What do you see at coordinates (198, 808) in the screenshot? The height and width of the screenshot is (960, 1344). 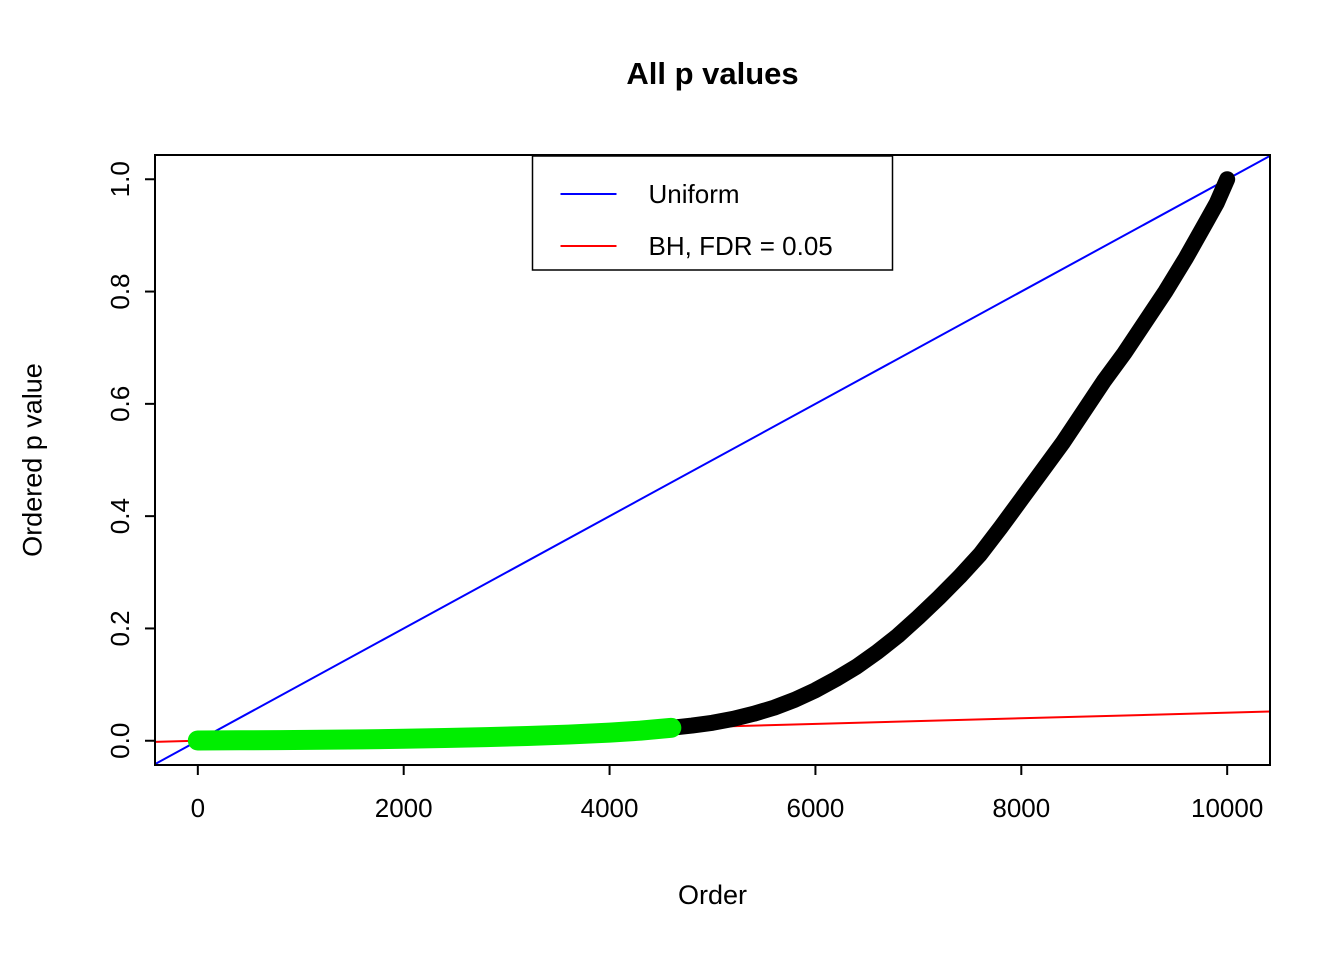 I see `x-tick-label: 0` at bounding box center [198, 808].